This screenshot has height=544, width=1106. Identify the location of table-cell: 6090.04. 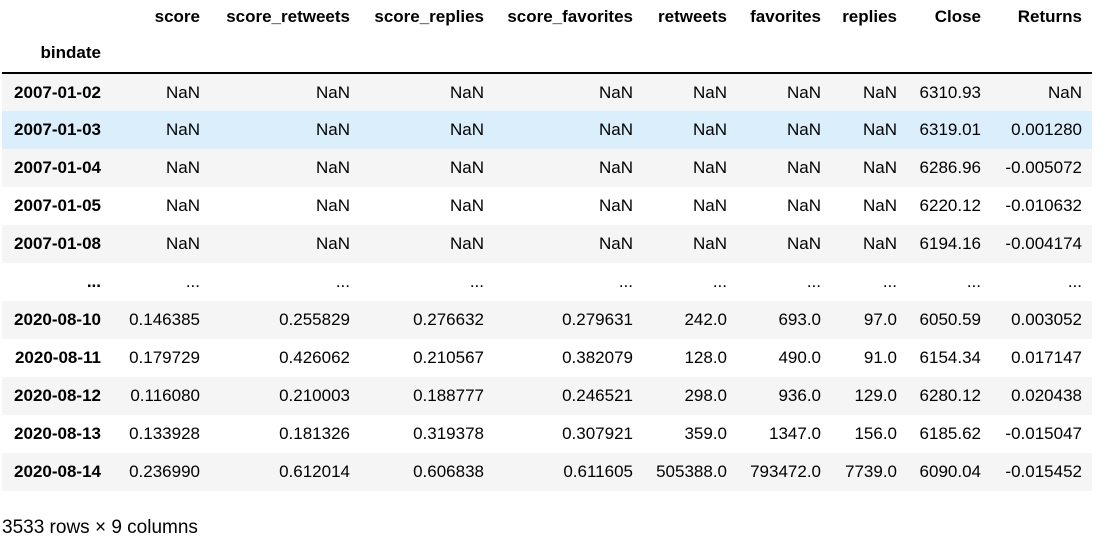
(950, 471).